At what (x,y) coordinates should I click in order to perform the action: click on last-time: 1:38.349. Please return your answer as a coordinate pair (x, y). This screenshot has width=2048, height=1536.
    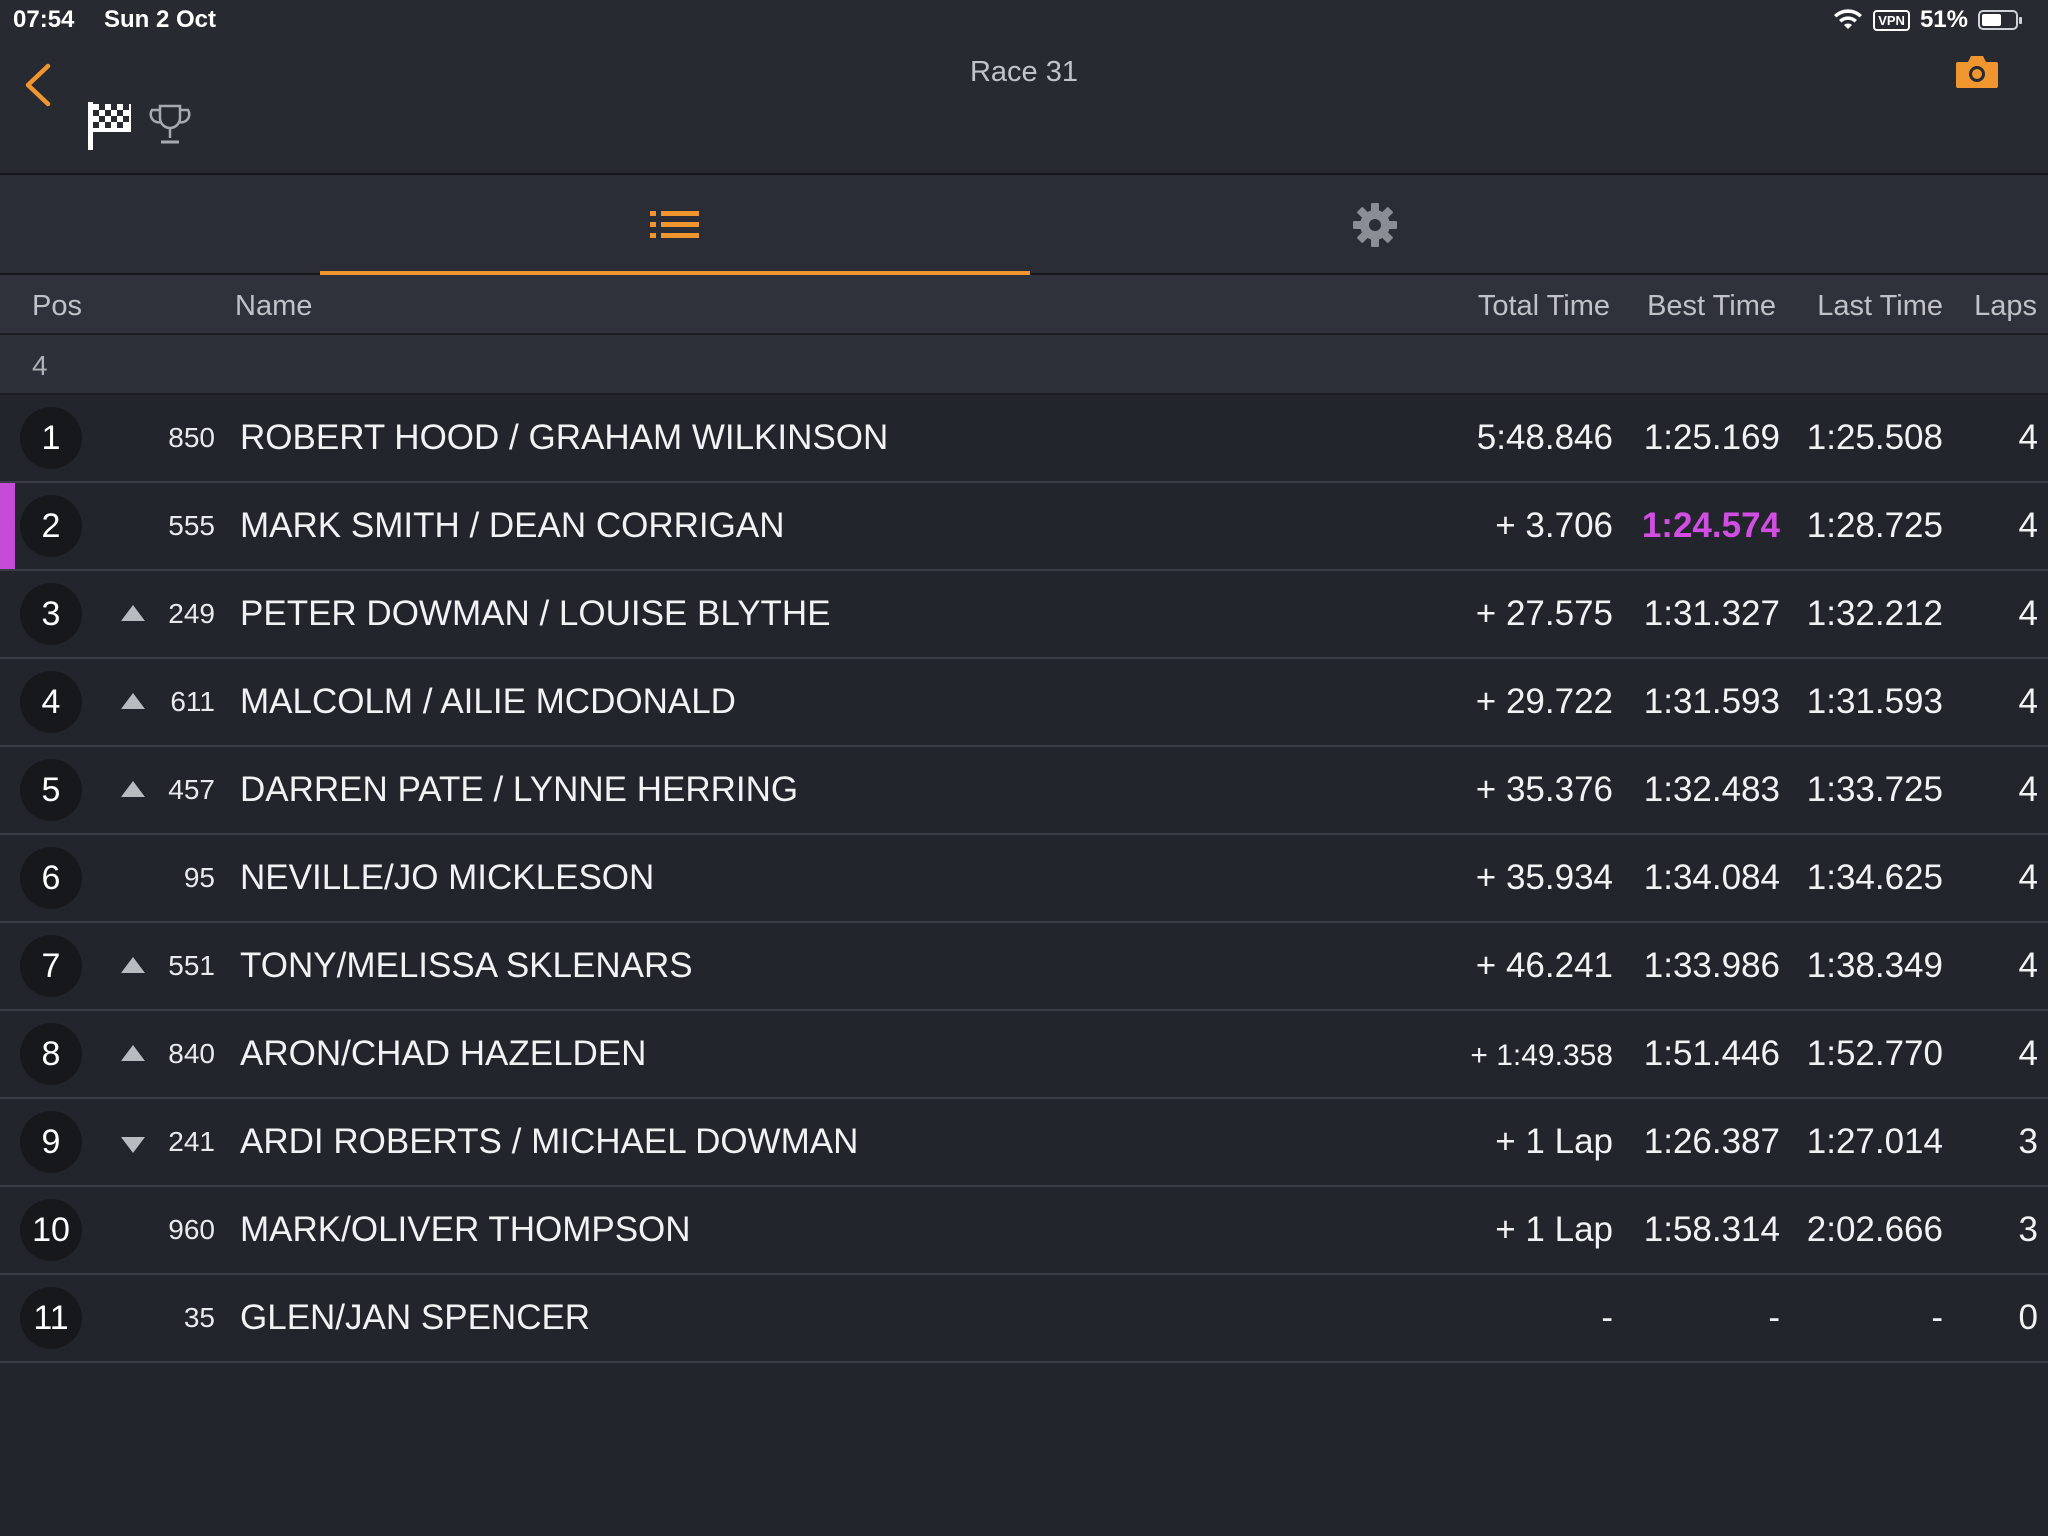
    Looking at the image, I should click on (1874, 965).